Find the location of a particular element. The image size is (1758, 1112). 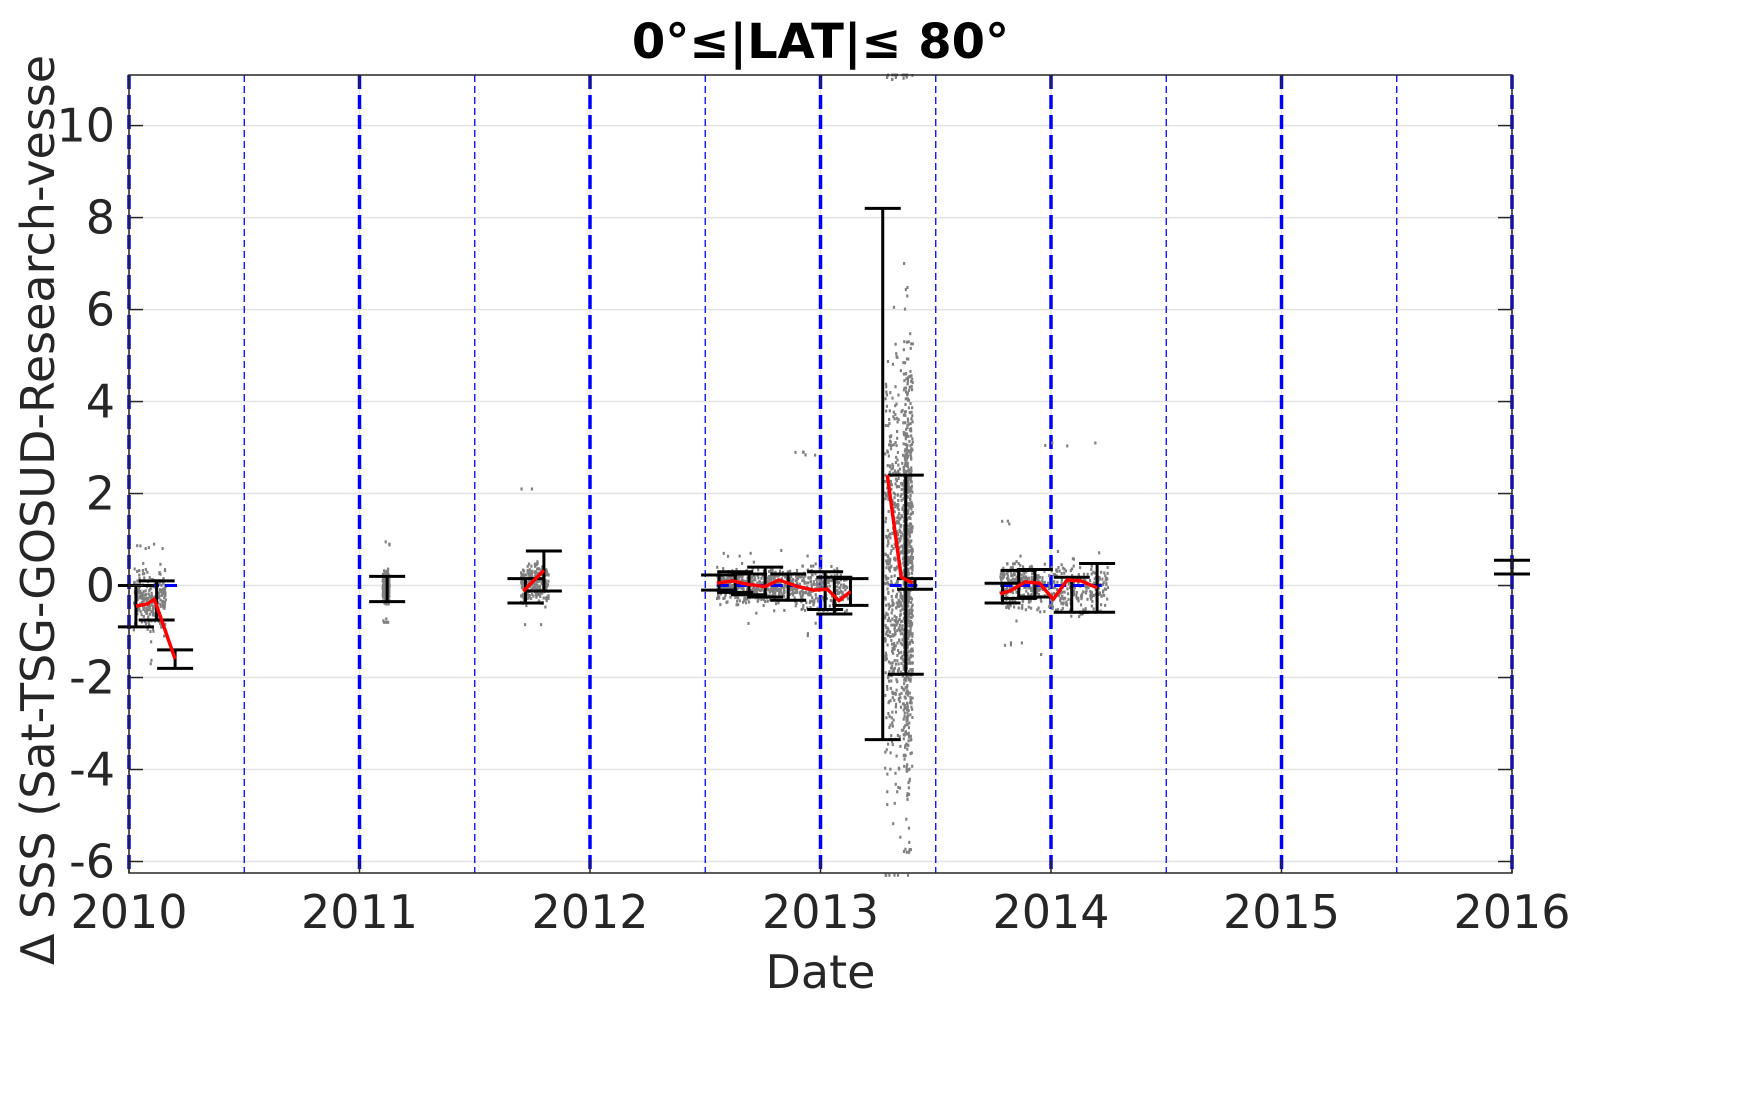

error-bar is located at coordinates (175, 659).